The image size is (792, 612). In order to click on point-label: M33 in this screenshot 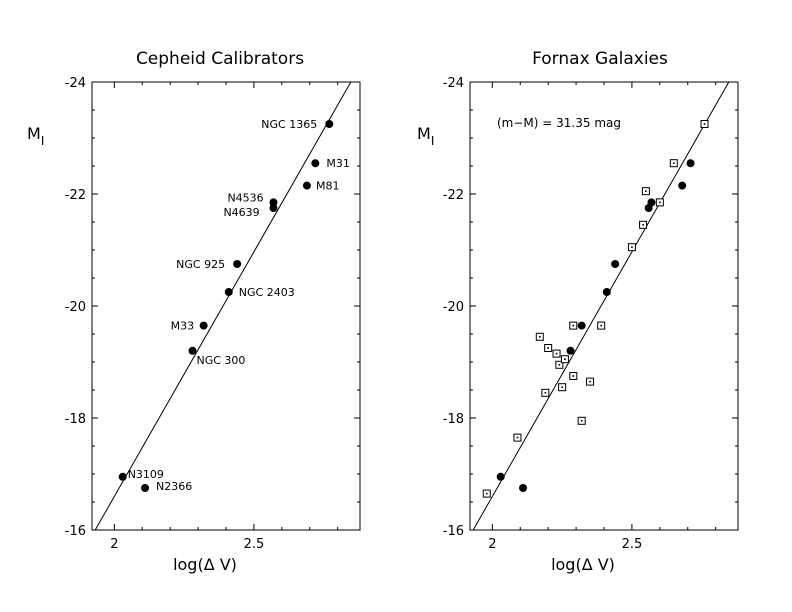, I will do `click(183, 326)`.